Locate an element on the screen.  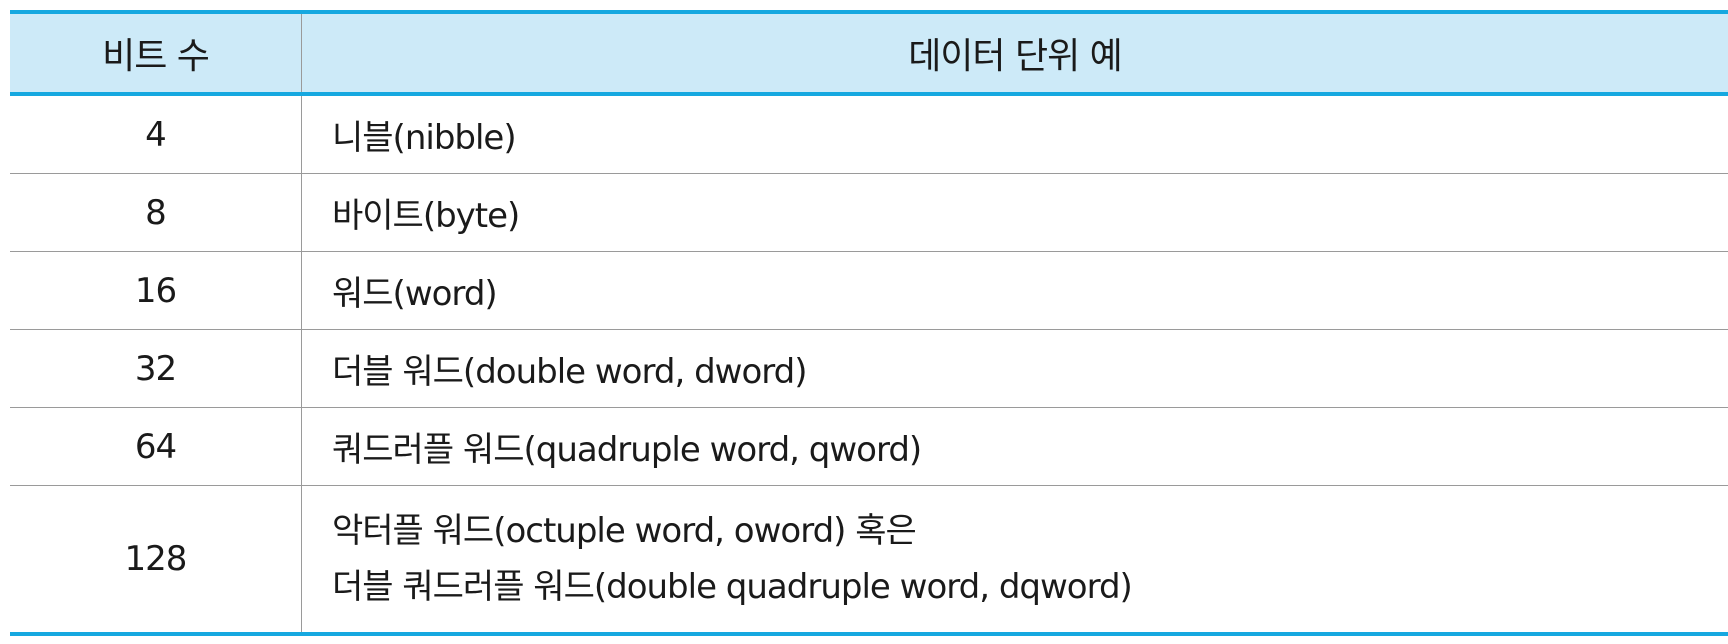
bits-cell: 32 is located at coordinates (156, 368).